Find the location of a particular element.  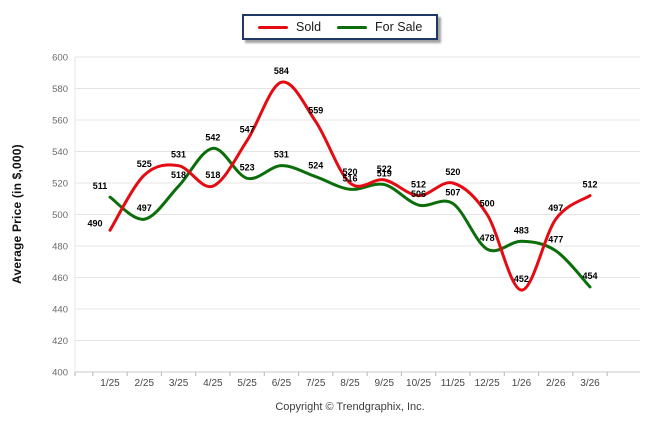

y-tick-label: 460 is located at coordinates (60, 278).